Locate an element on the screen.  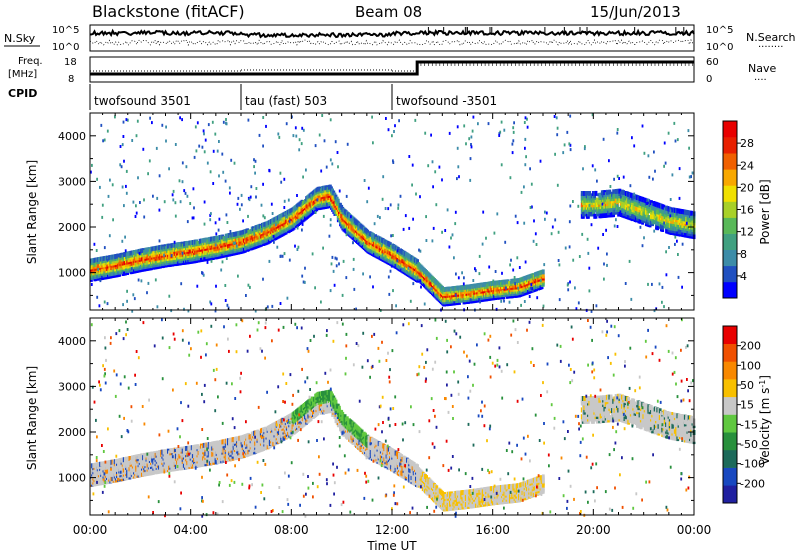
cpid-segment-label: tau (fast) 503 is located at coordinates (286, 101).